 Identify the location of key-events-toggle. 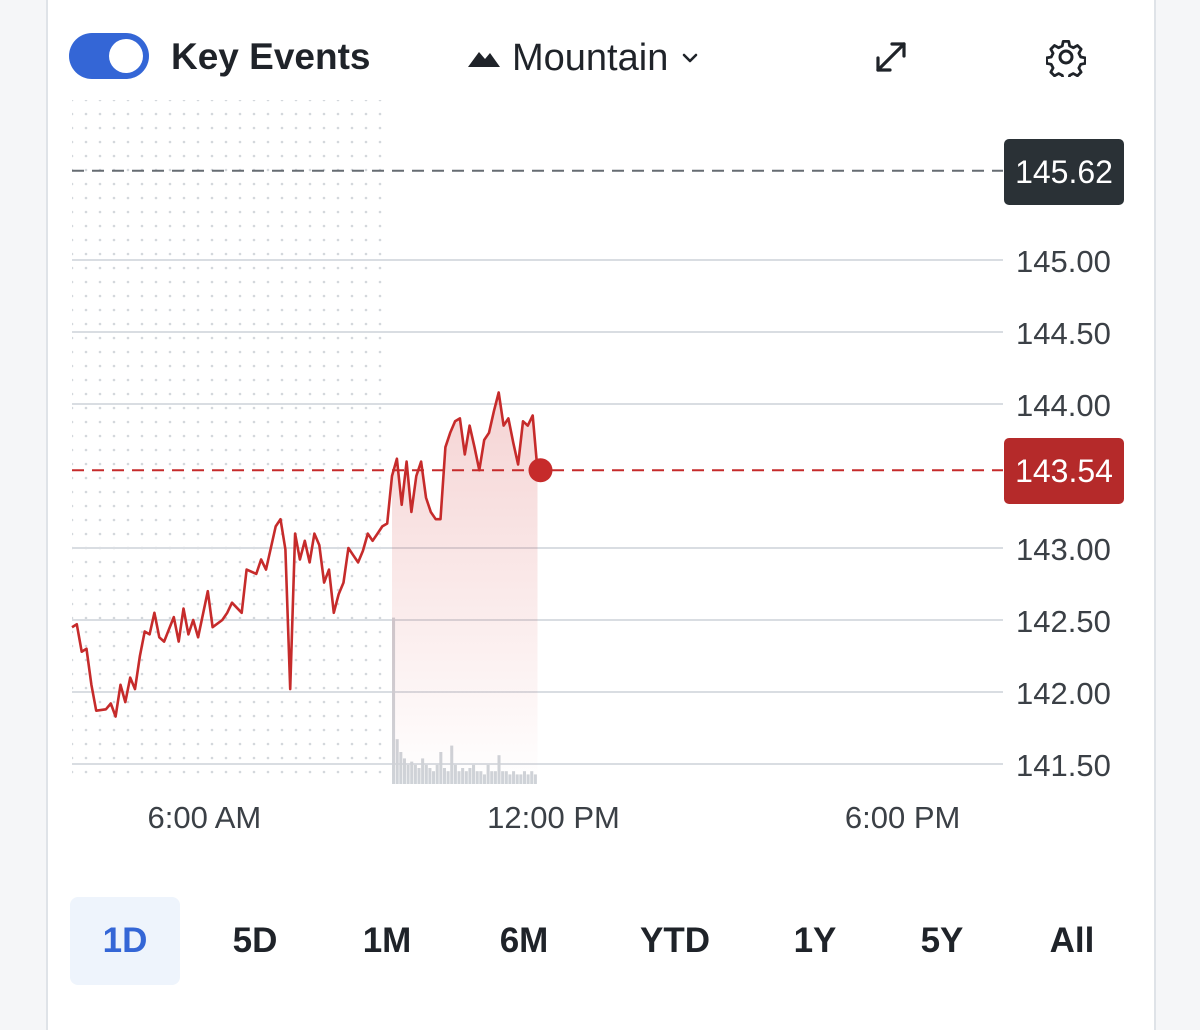
(109, 56).